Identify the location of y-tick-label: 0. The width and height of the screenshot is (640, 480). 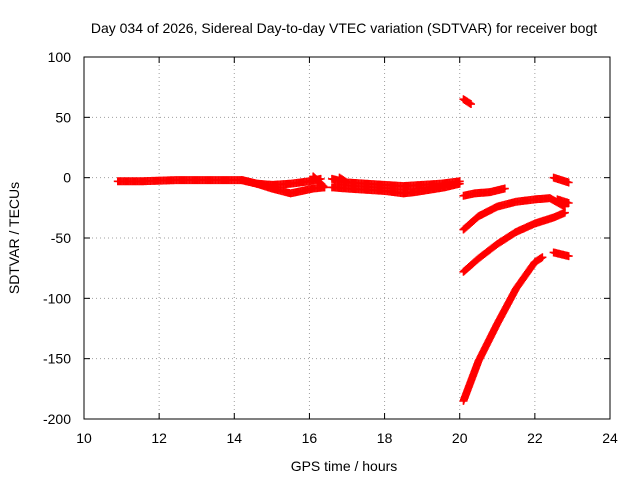
(67, 178).